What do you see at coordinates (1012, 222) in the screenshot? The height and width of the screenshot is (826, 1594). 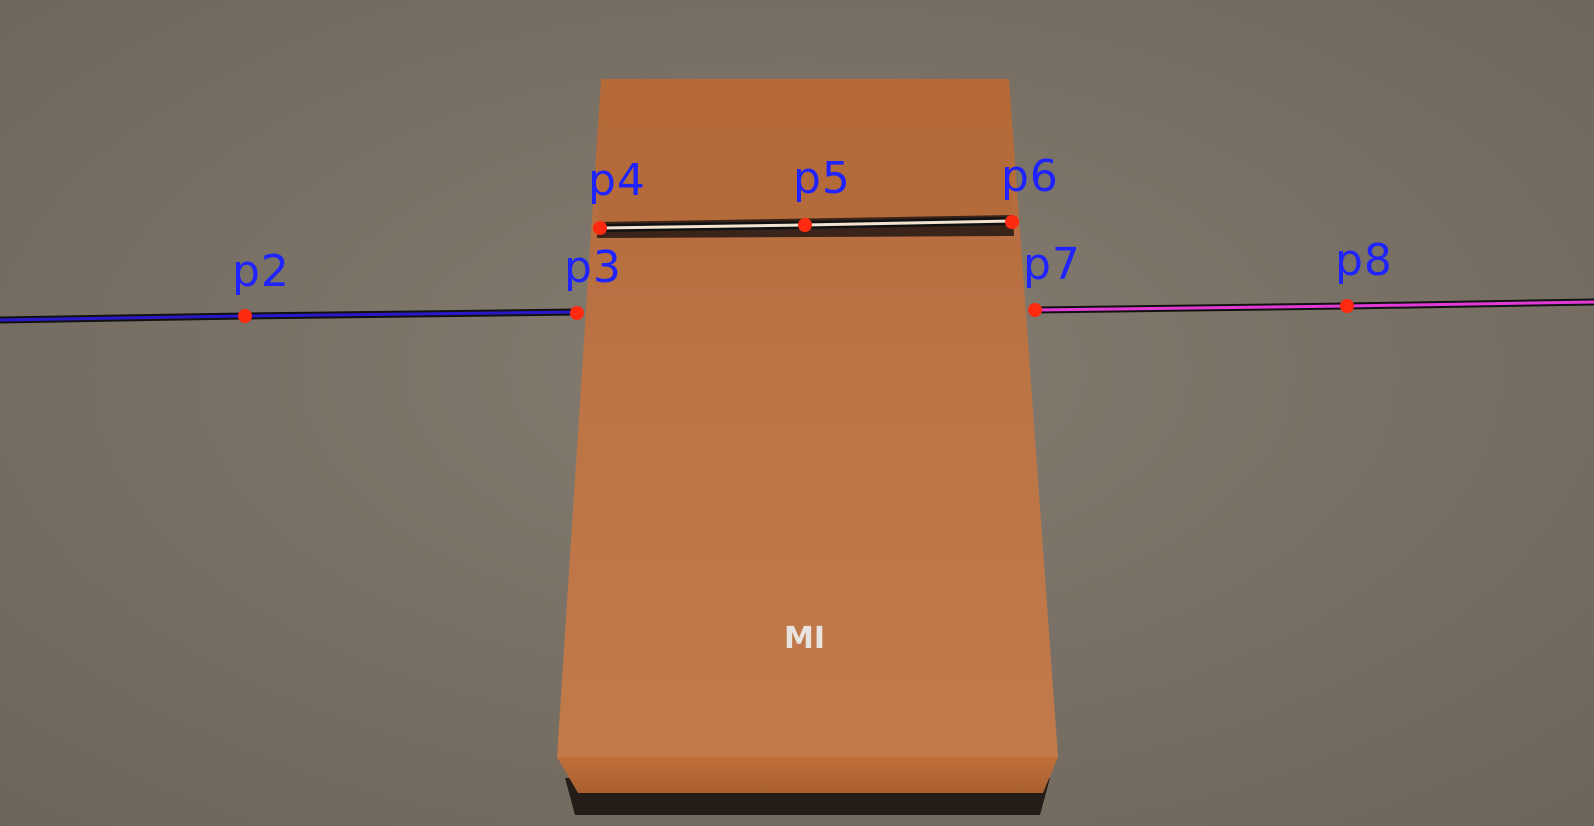 I see `point-p6` at bounding box center [1012, 222].